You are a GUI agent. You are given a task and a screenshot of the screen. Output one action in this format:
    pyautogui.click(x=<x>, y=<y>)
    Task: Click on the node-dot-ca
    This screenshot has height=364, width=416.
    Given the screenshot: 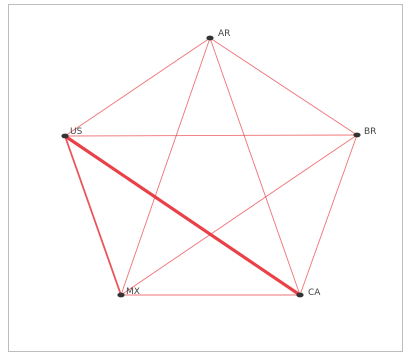 What is the action you would take?
    pyautogui.click(x=300, y=295)
    